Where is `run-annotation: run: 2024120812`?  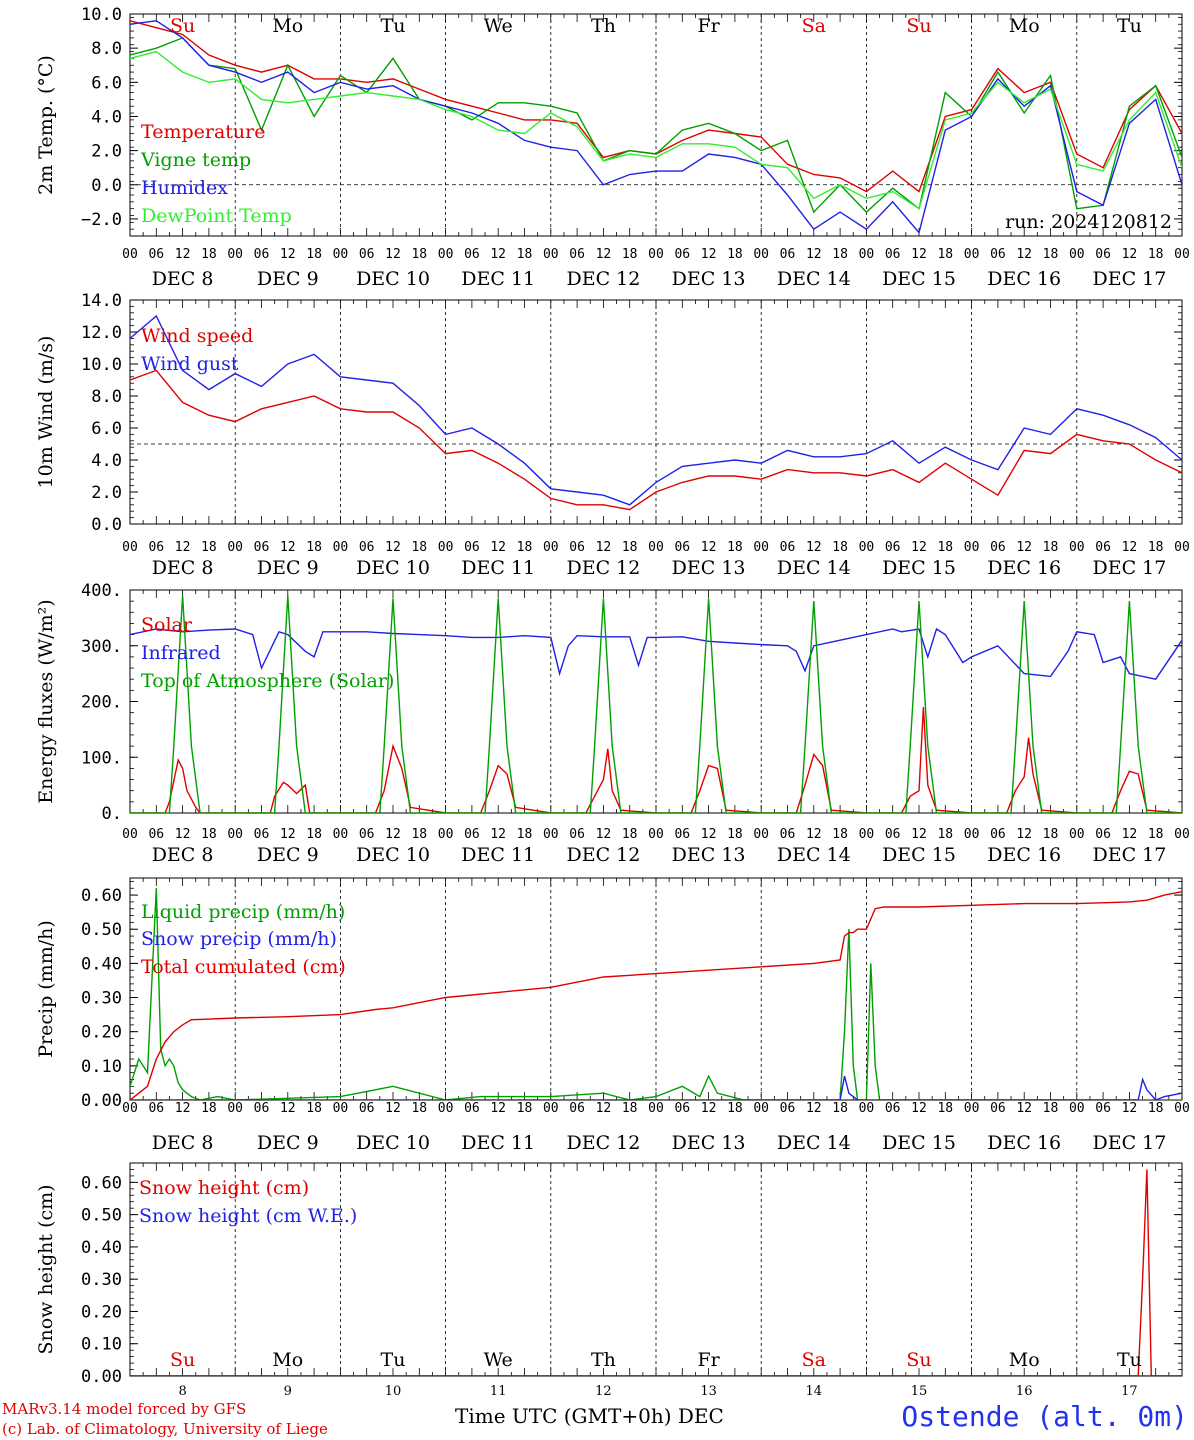 run-annotation: run: 2024120812 is located at coordinates (1088, 222).